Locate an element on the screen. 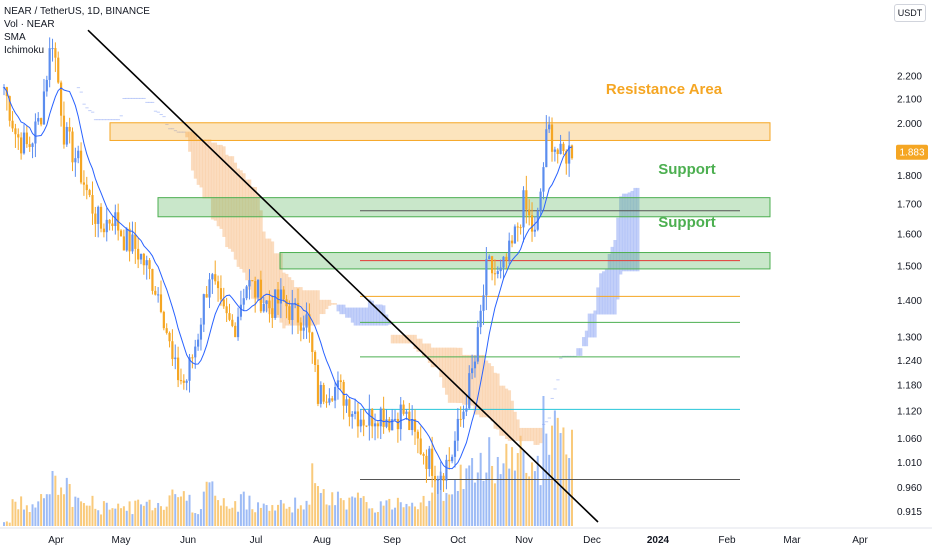 The height and width of the screenshot is (550, 932). legend-ichimoku: Ichimoku is located at coordinates (24, 50).